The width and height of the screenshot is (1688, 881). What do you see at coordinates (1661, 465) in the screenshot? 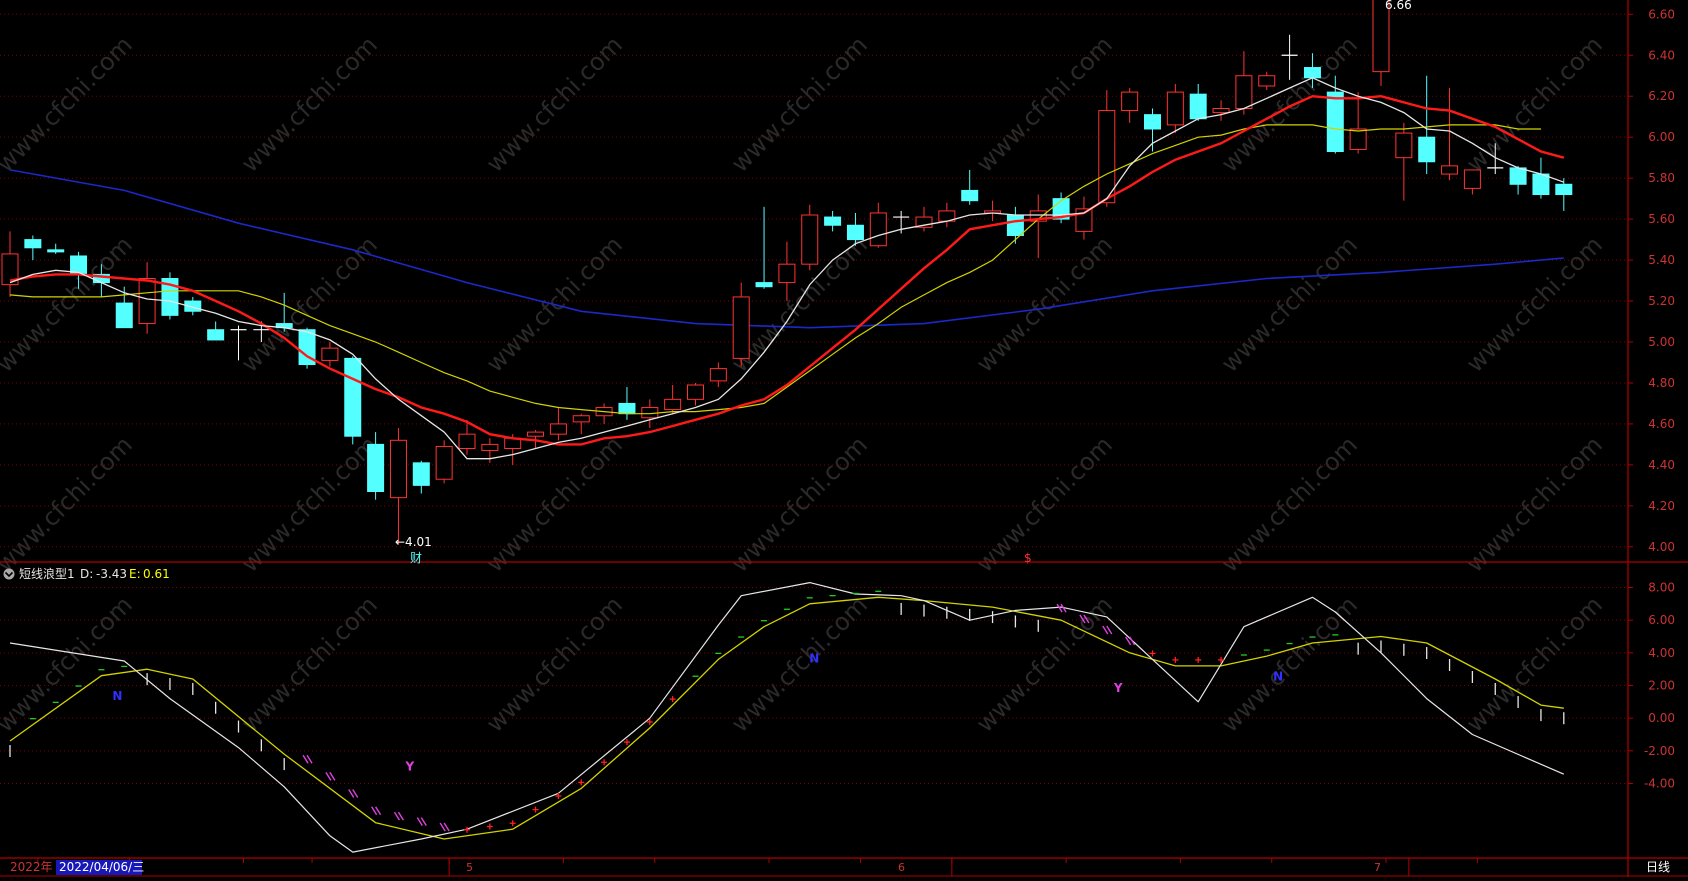
I see `price-tick-label: 4.40` at bounding box center [1661, 465].